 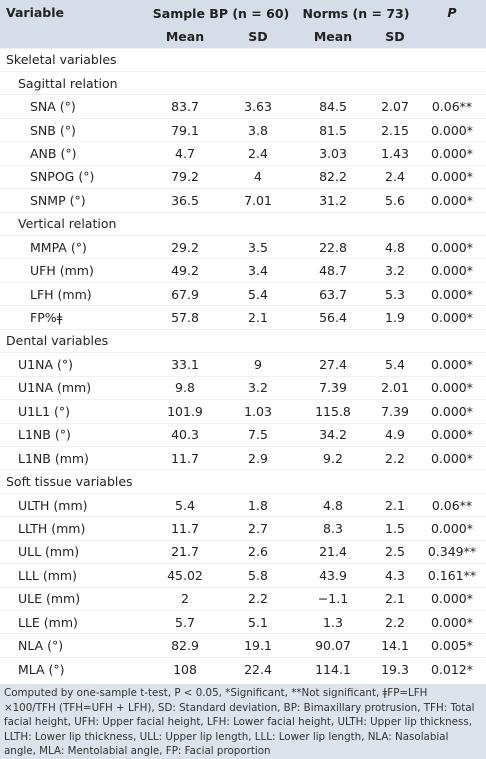 What do you see at coordinates (258, 528) in the screenshot?
I see `cell: 2.7` at bounding box center [258, 528].